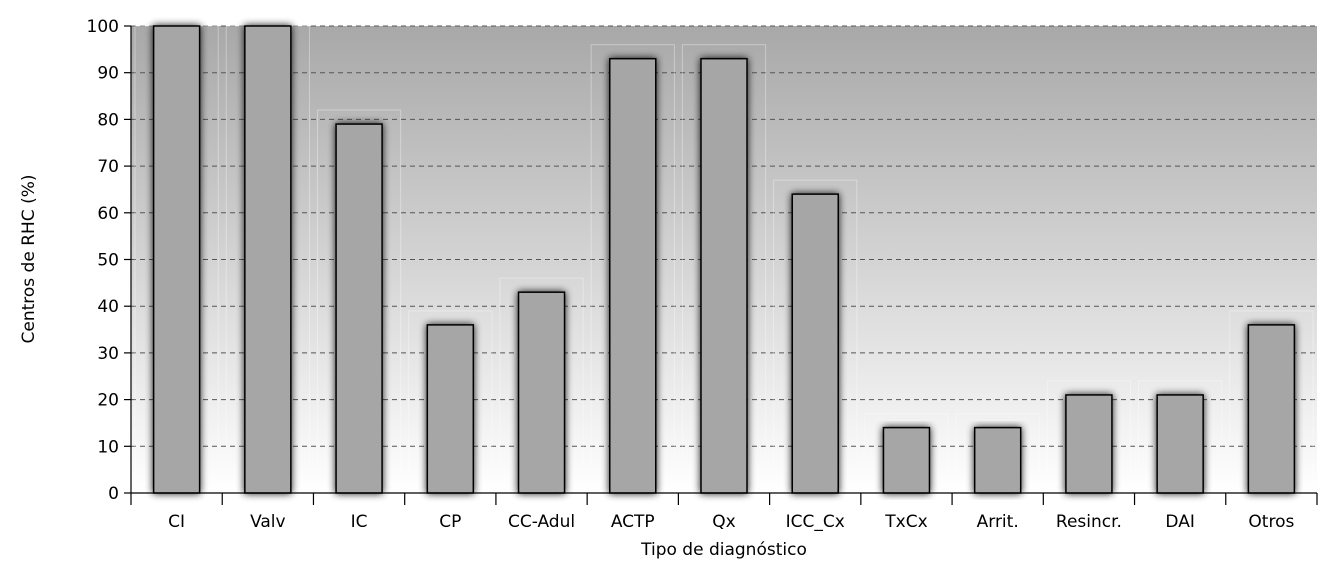 This screenshot has width=1322, height=561. I want to click on bar-ic, so click(359, 308).